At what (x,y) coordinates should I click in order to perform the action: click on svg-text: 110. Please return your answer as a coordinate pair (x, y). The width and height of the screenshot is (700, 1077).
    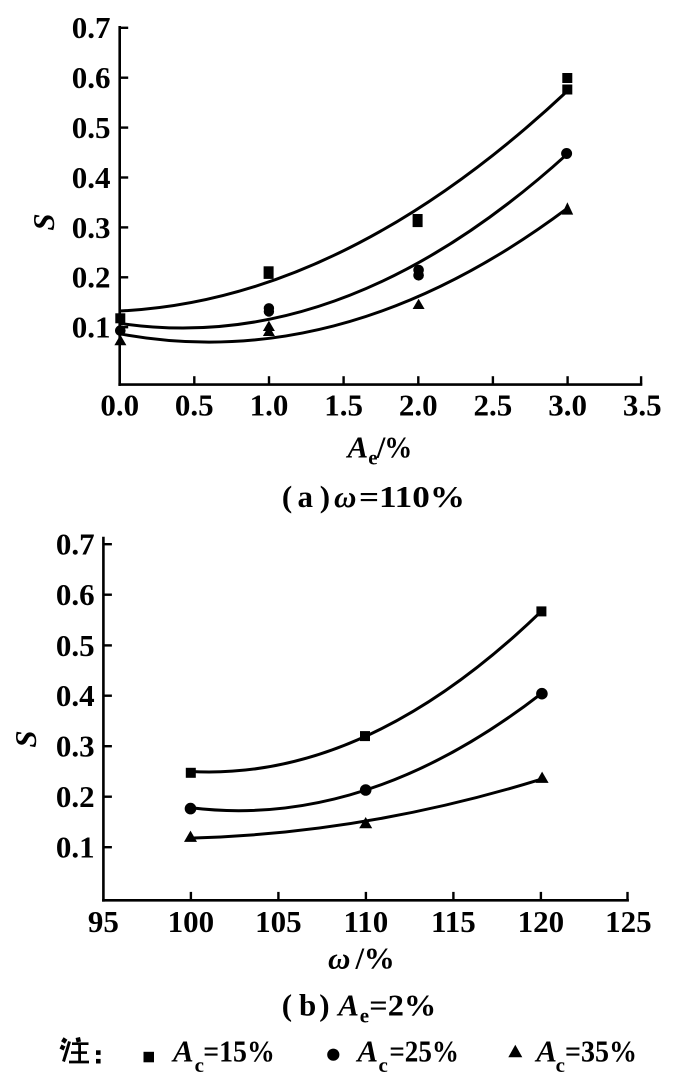
    Looking at the image, I should click on (366, 921).